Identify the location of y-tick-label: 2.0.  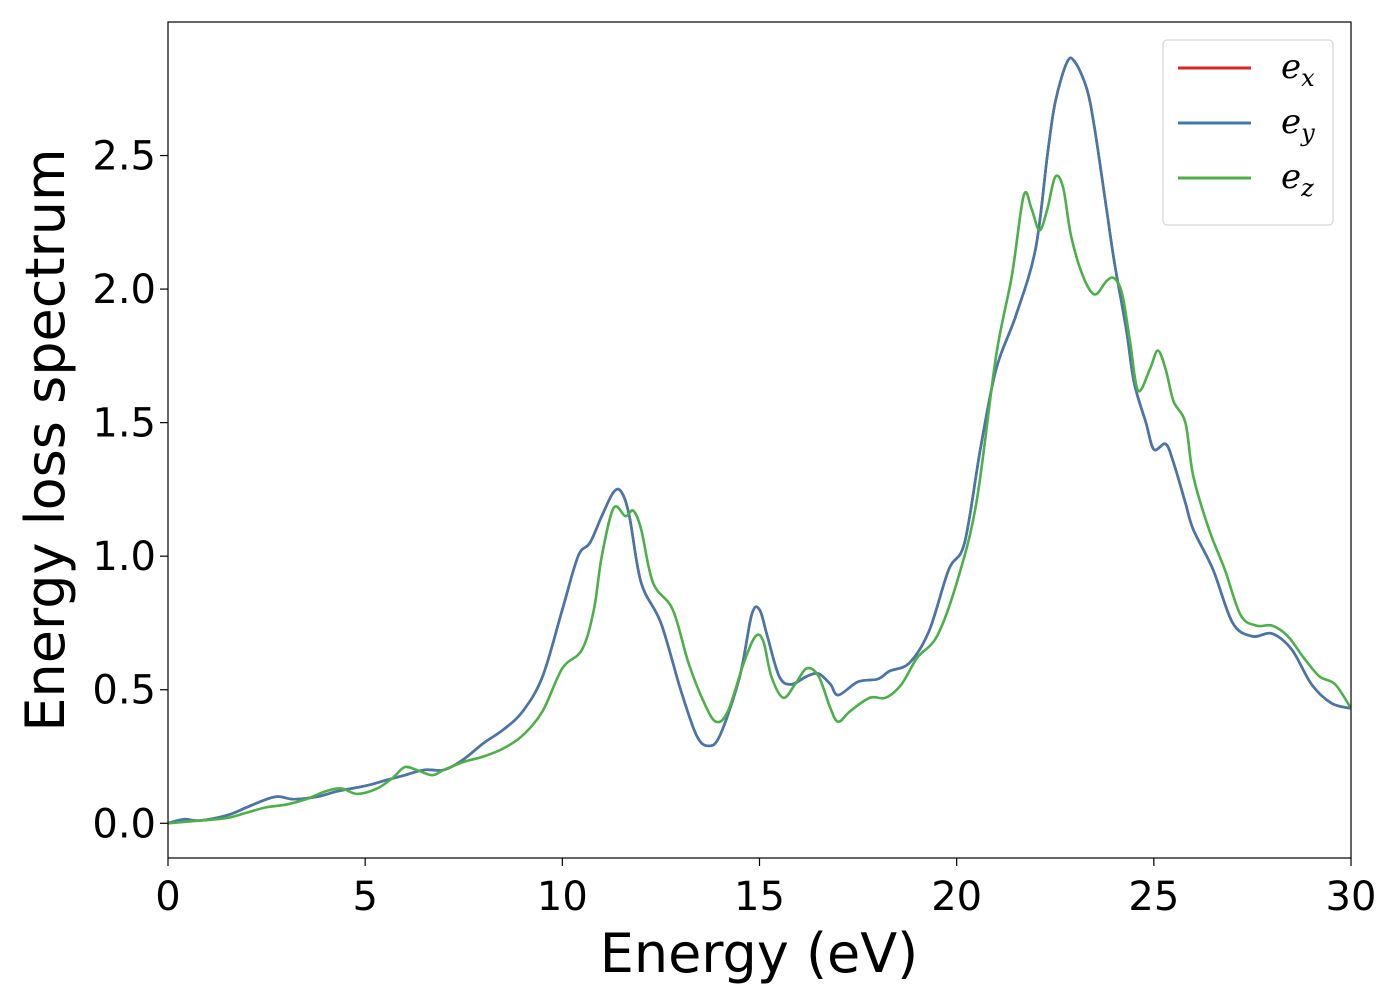
(124, 290).